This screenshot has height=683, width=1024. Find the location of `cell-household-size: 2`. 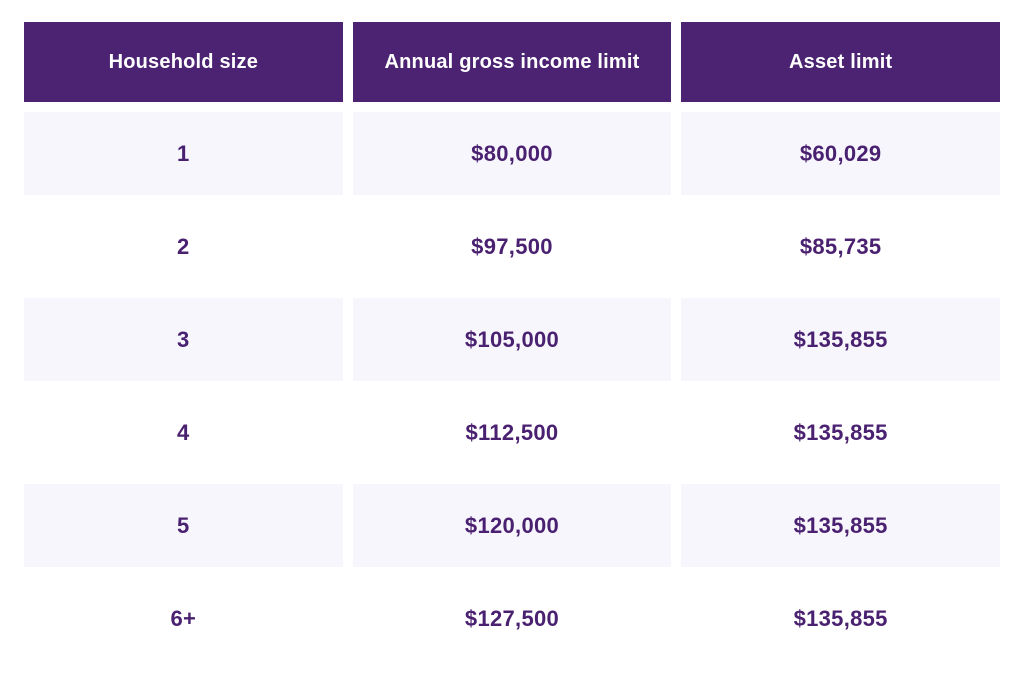

cell-household-size: 2 is located at coordinates (183, 246).